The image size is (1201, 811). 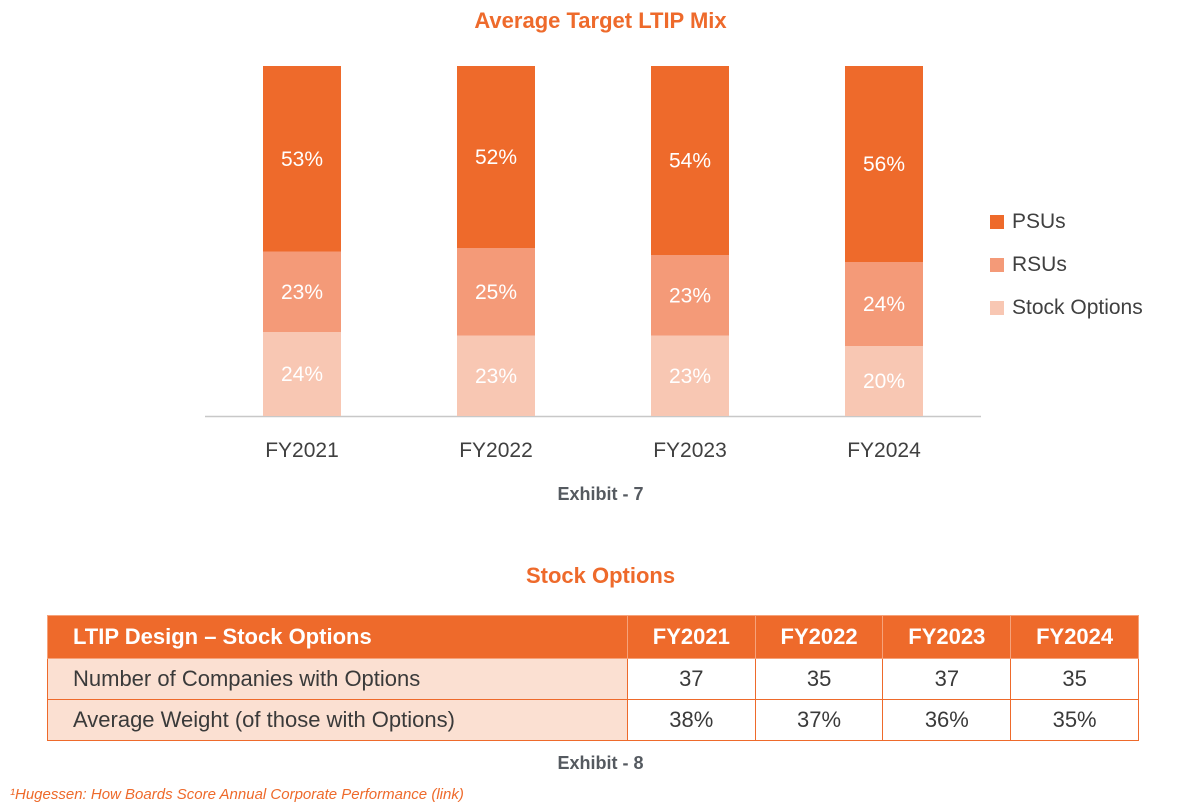 I want to click on exhibit-8-caption: Exhibit - 8, so click(x=600, y=763).